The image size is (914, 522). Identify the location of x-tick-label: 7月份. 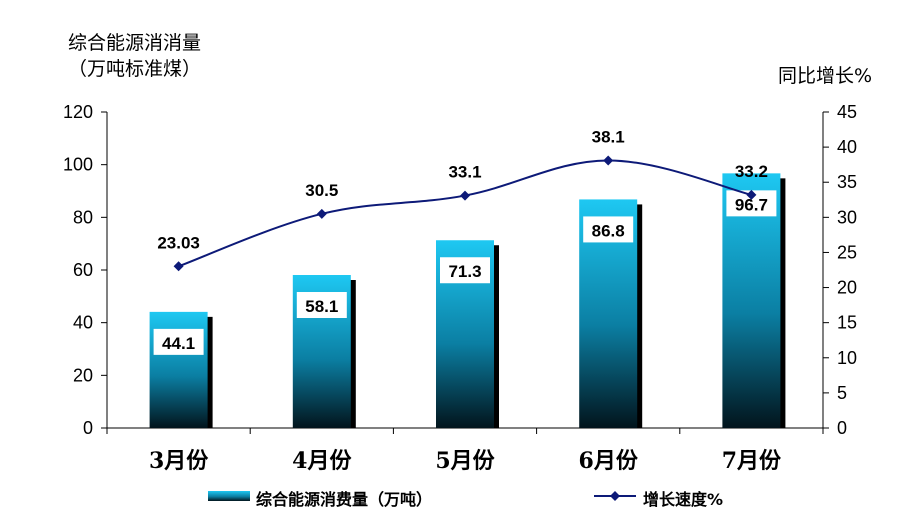
(752, 461).